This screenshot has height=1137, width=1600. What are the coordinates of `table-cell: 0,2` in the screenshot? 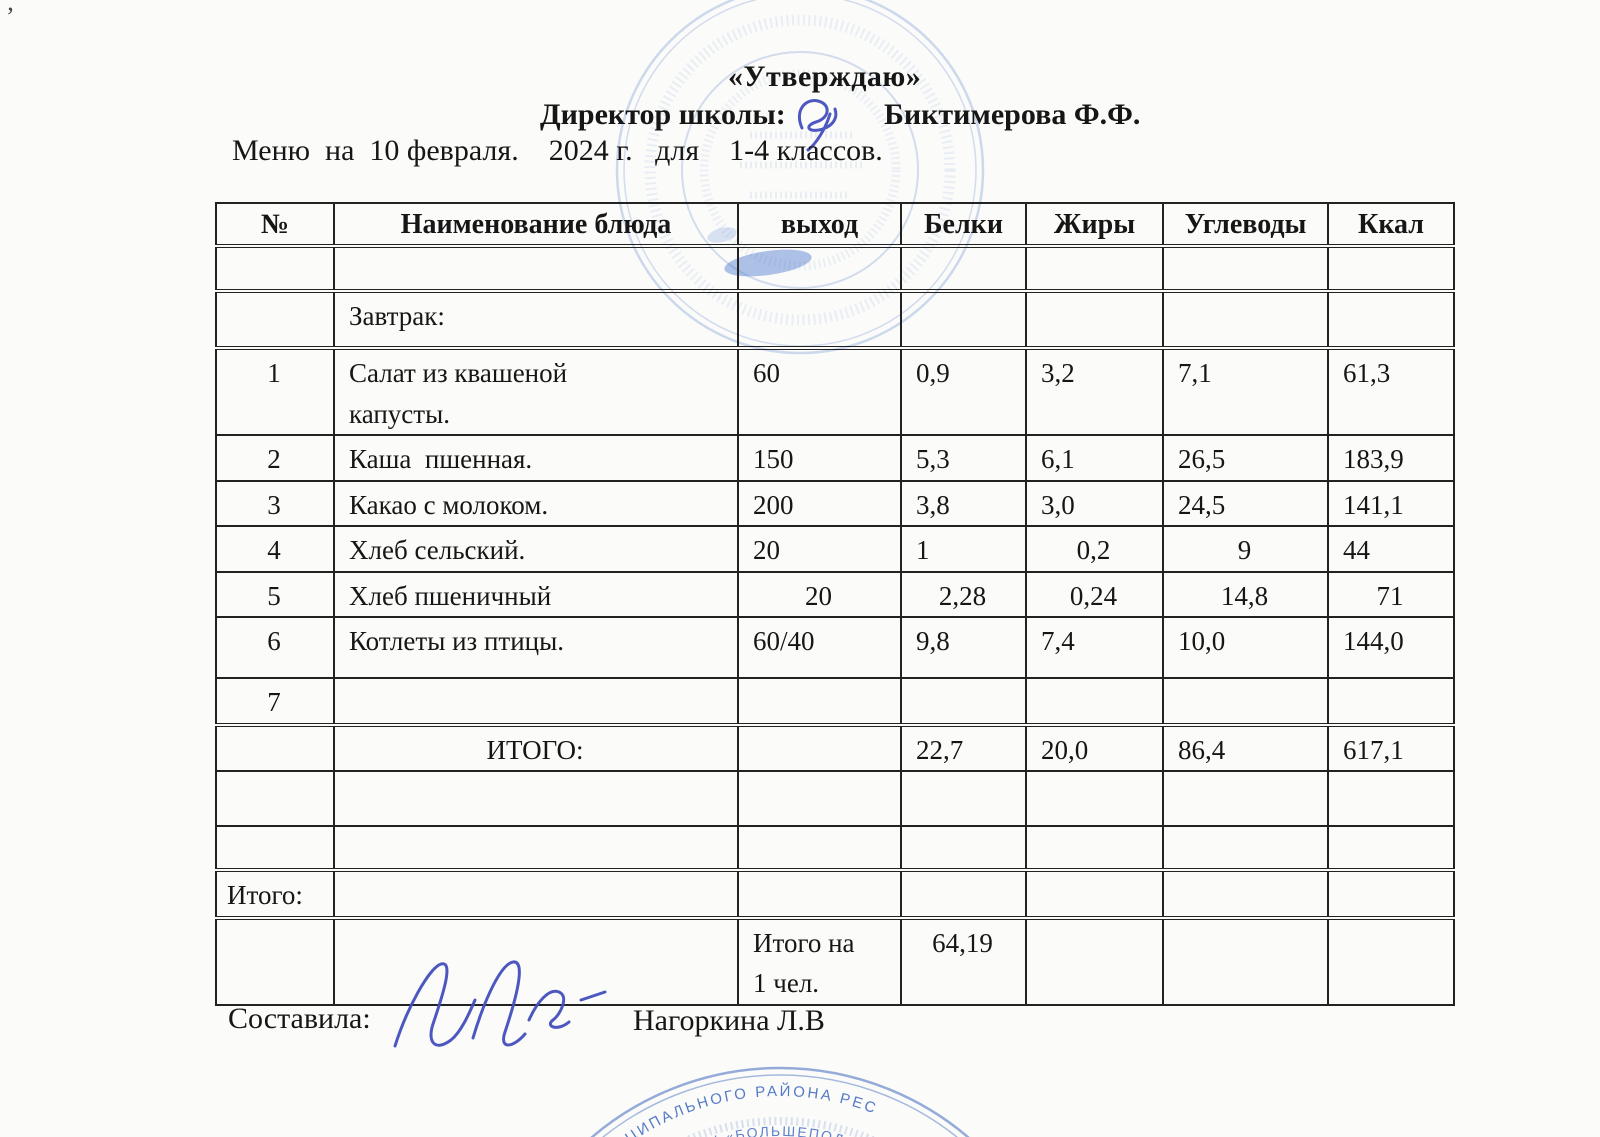 It's located at (1094, 549).